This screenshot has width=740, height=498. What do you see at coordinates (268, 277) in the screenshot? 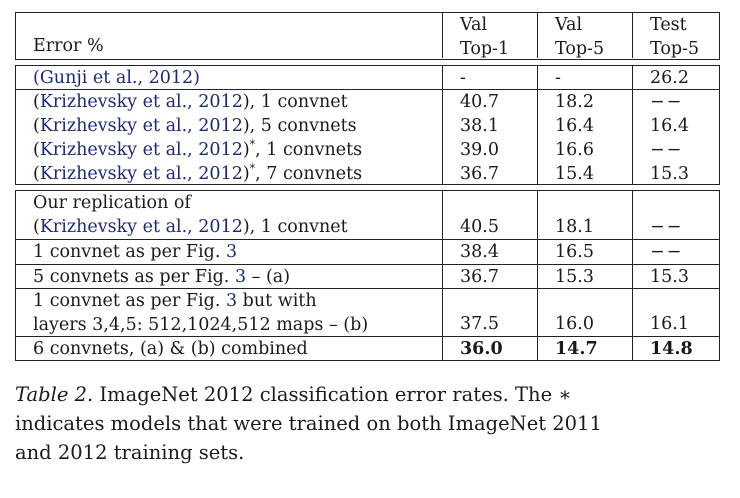
I see `row-suffix: – (a)` at bounding box center [268, 277].